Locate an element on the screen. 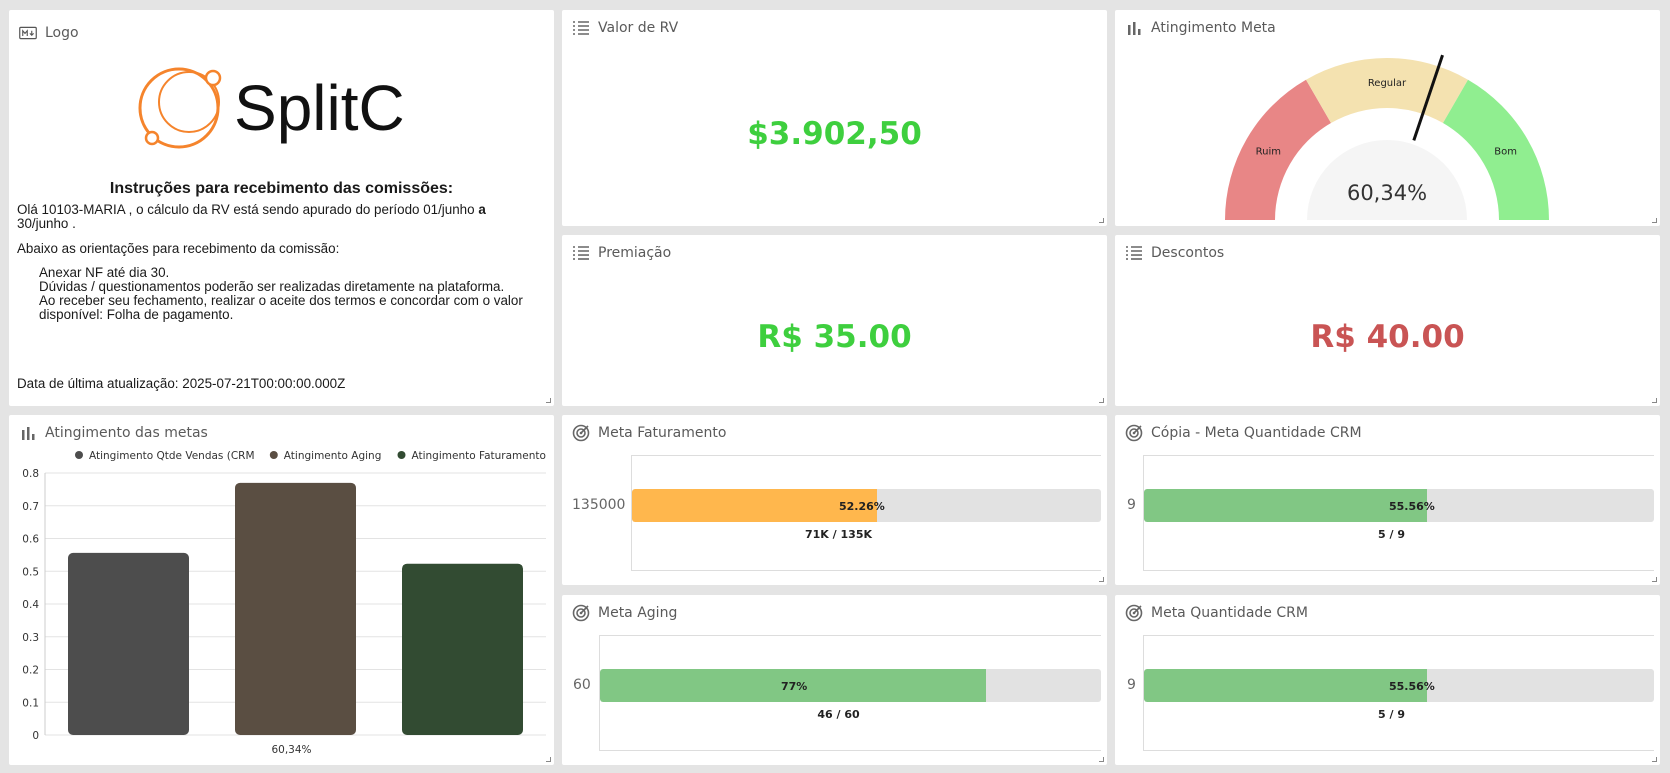  card-header: Meta Aging is located at coordinates (624, 613).